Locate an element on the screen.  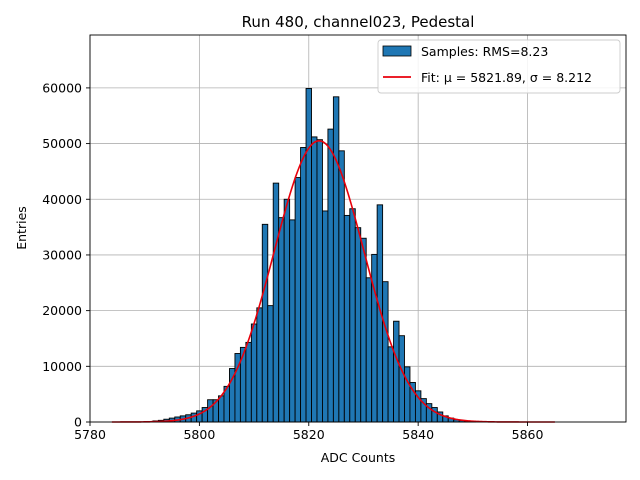
y-axis-ticks: 0 10000 20000 30000 40000 50000 60000 is located at coordinates (66, 255).